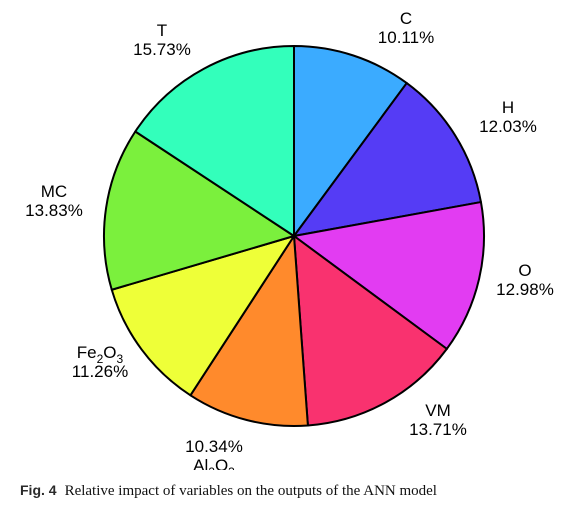 This screenshot has height=510, width=568. I want to click on pie-slice-c, so click(350, 141).